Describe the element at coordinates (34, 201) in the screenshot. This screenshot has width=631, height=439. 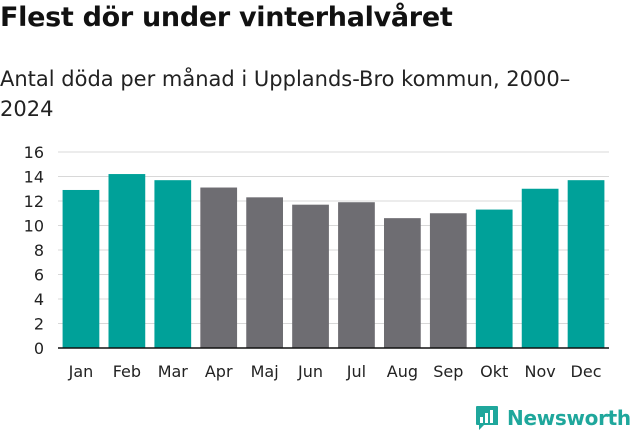
I see `y-tick-label: 12` at that location.